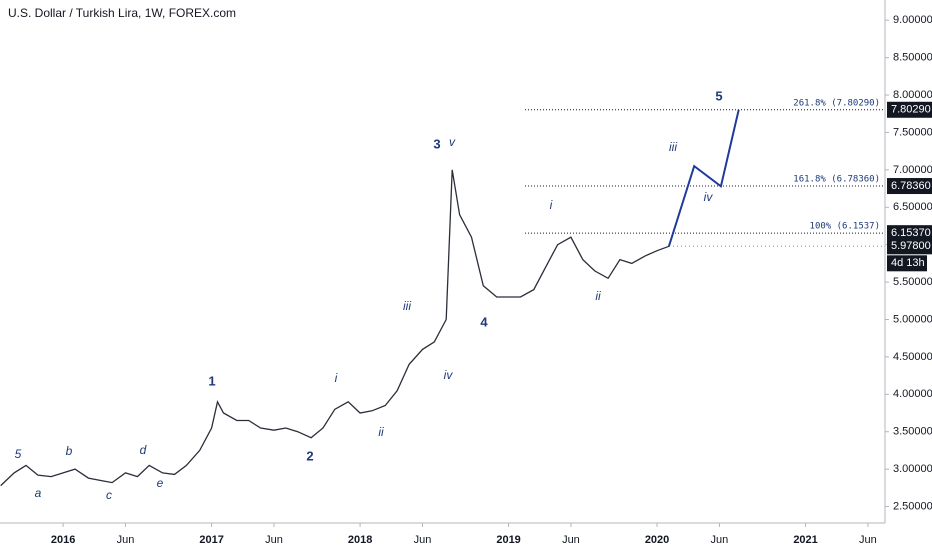  I want to click on y-tick-label: 3.50000, so click(912, 432).